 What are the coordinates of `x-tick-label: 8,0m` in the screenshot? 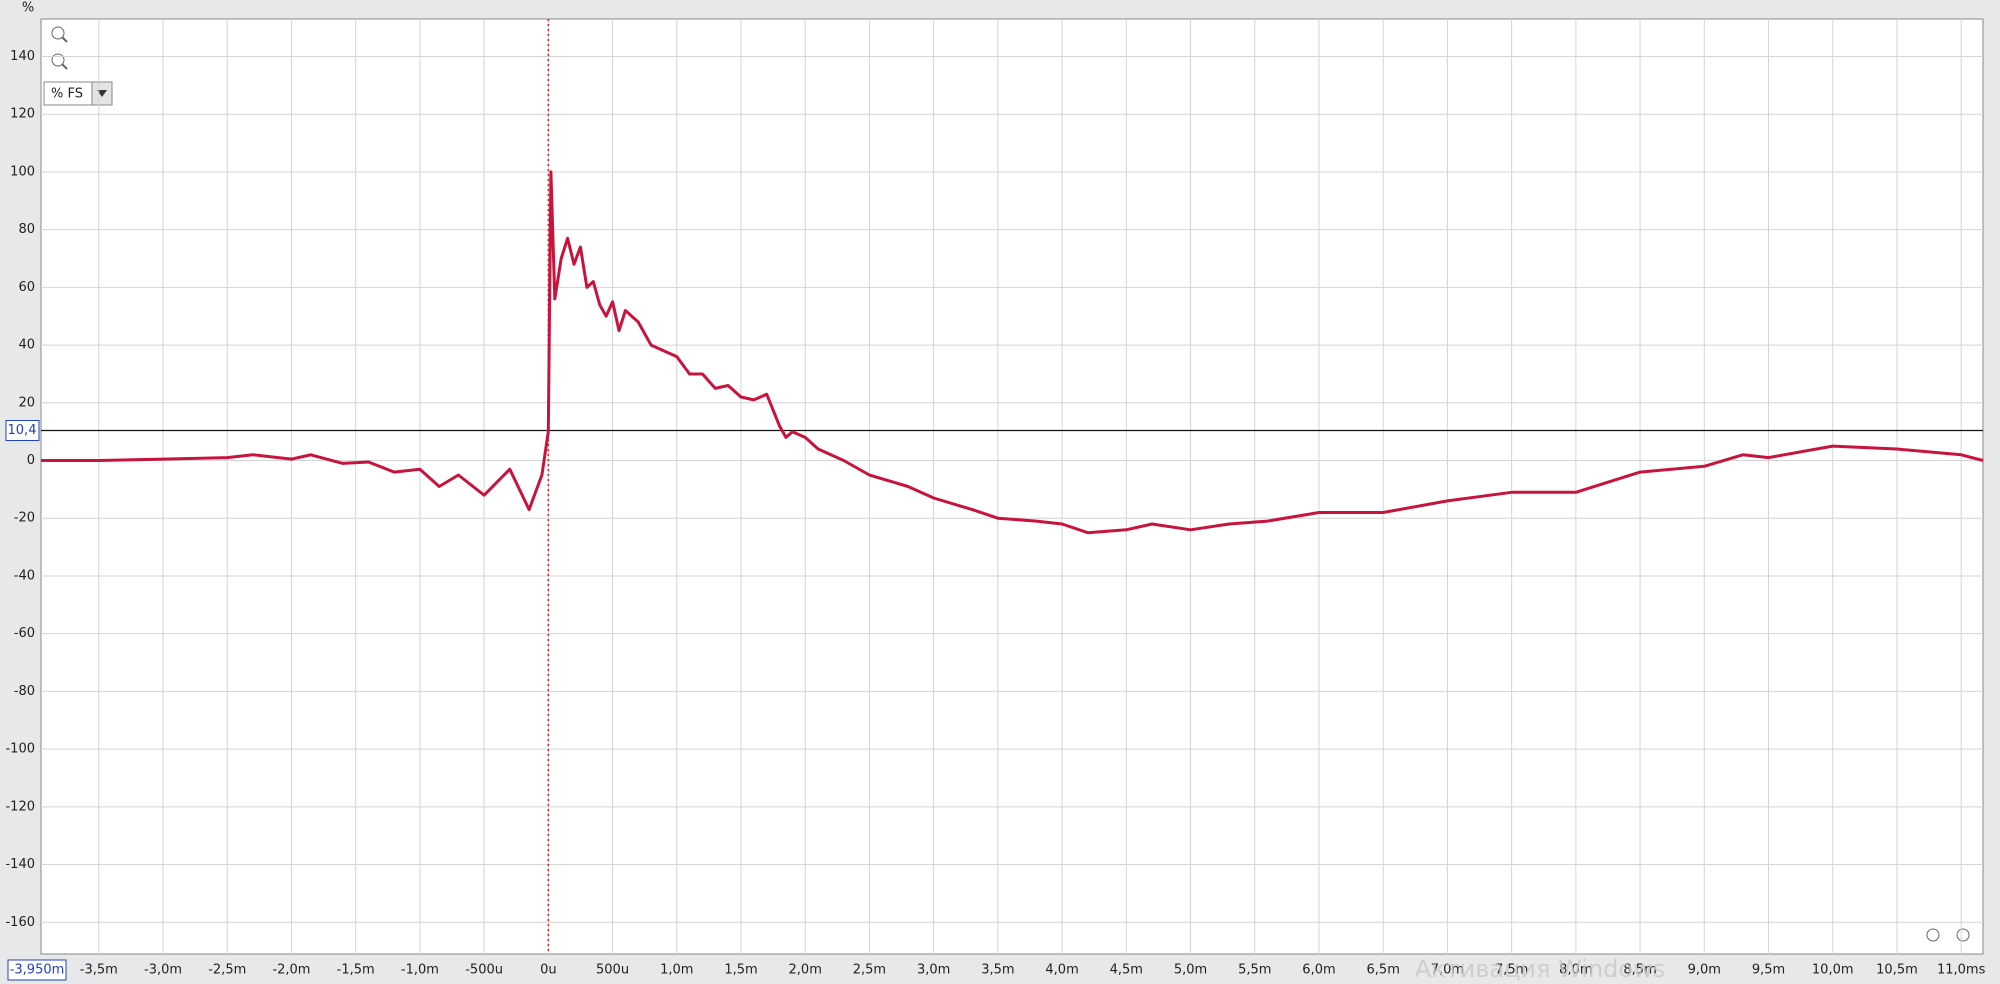 It's located at (1575, 970).